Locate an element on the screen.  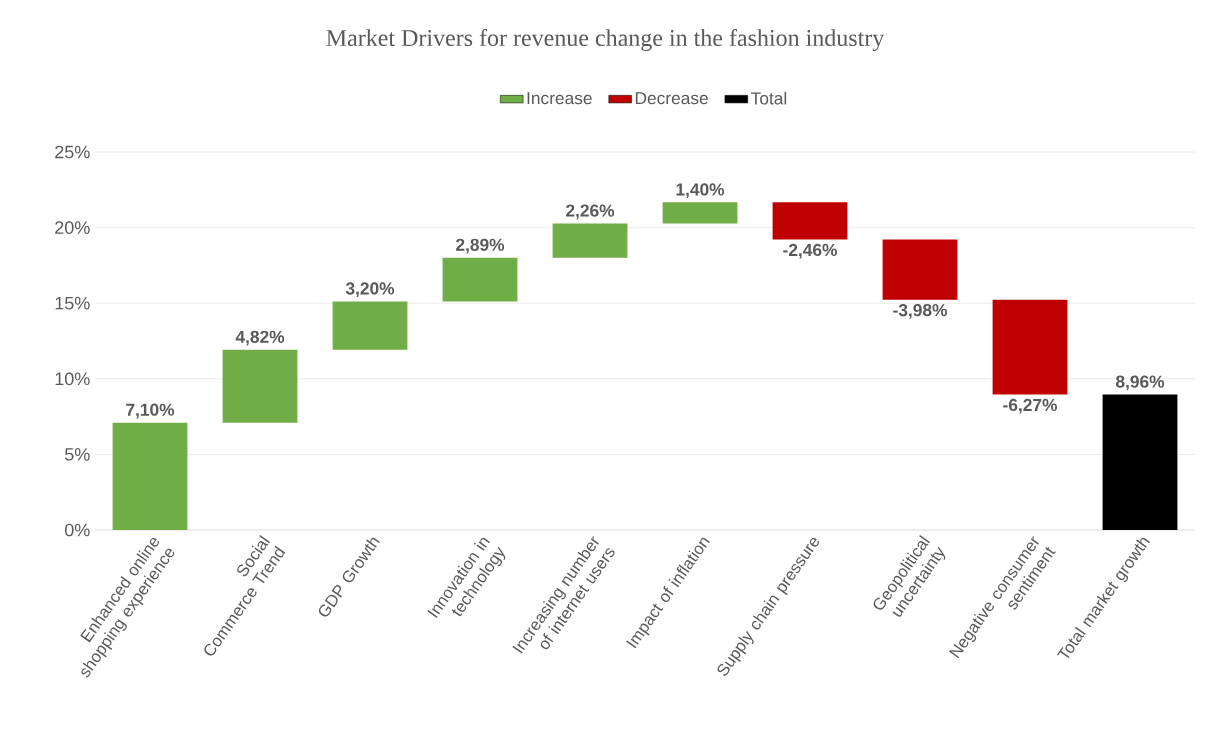
chart-title: Market Drivers for revenue change in the fashion industry is located at coordinates (605, 40).